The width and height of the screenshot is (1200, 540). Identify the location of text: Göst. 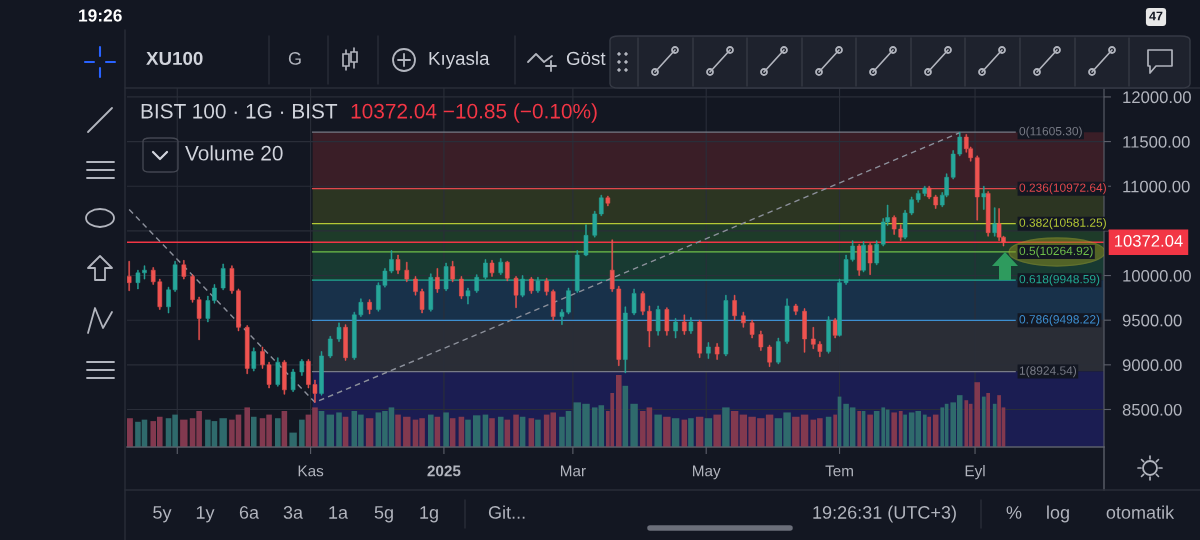
(586, 58).